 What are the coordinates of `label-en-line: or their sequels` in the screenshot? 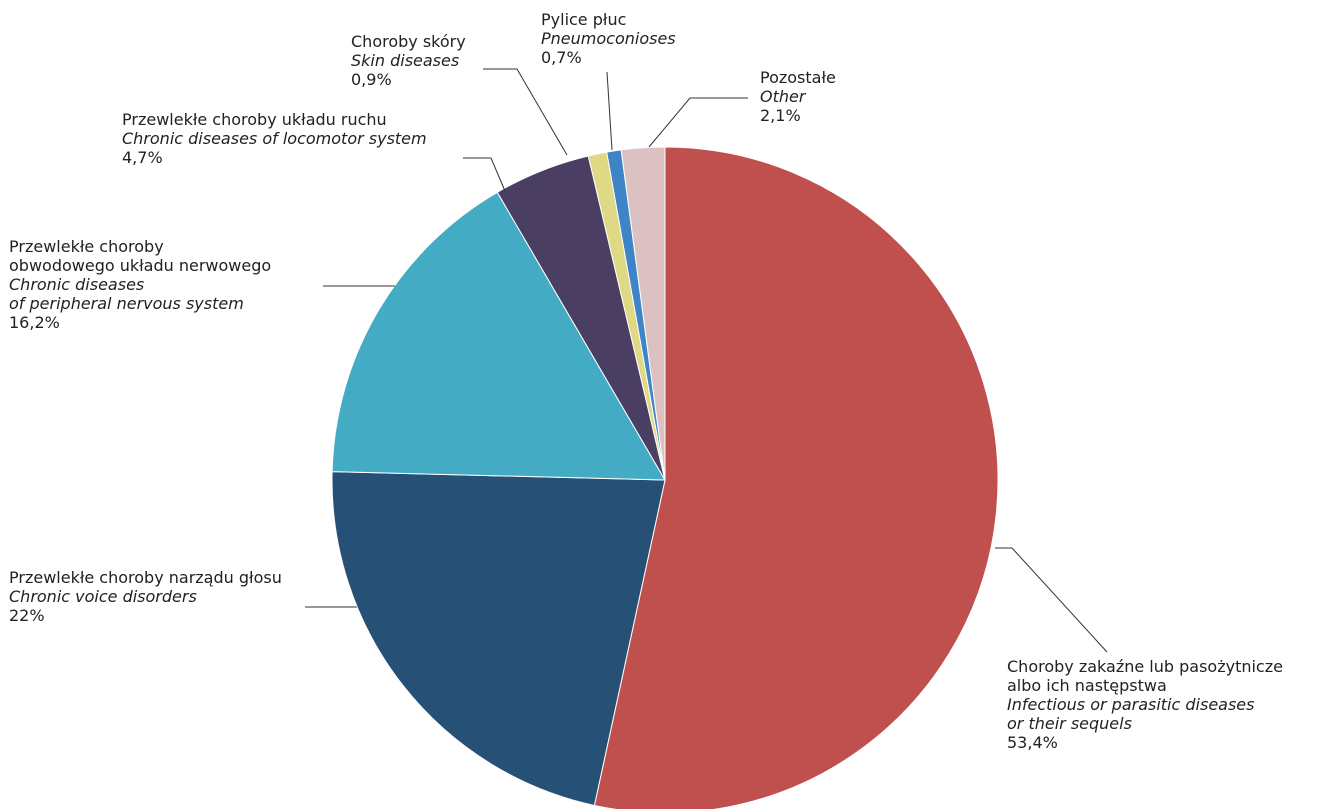 It's located at (1069, 723).